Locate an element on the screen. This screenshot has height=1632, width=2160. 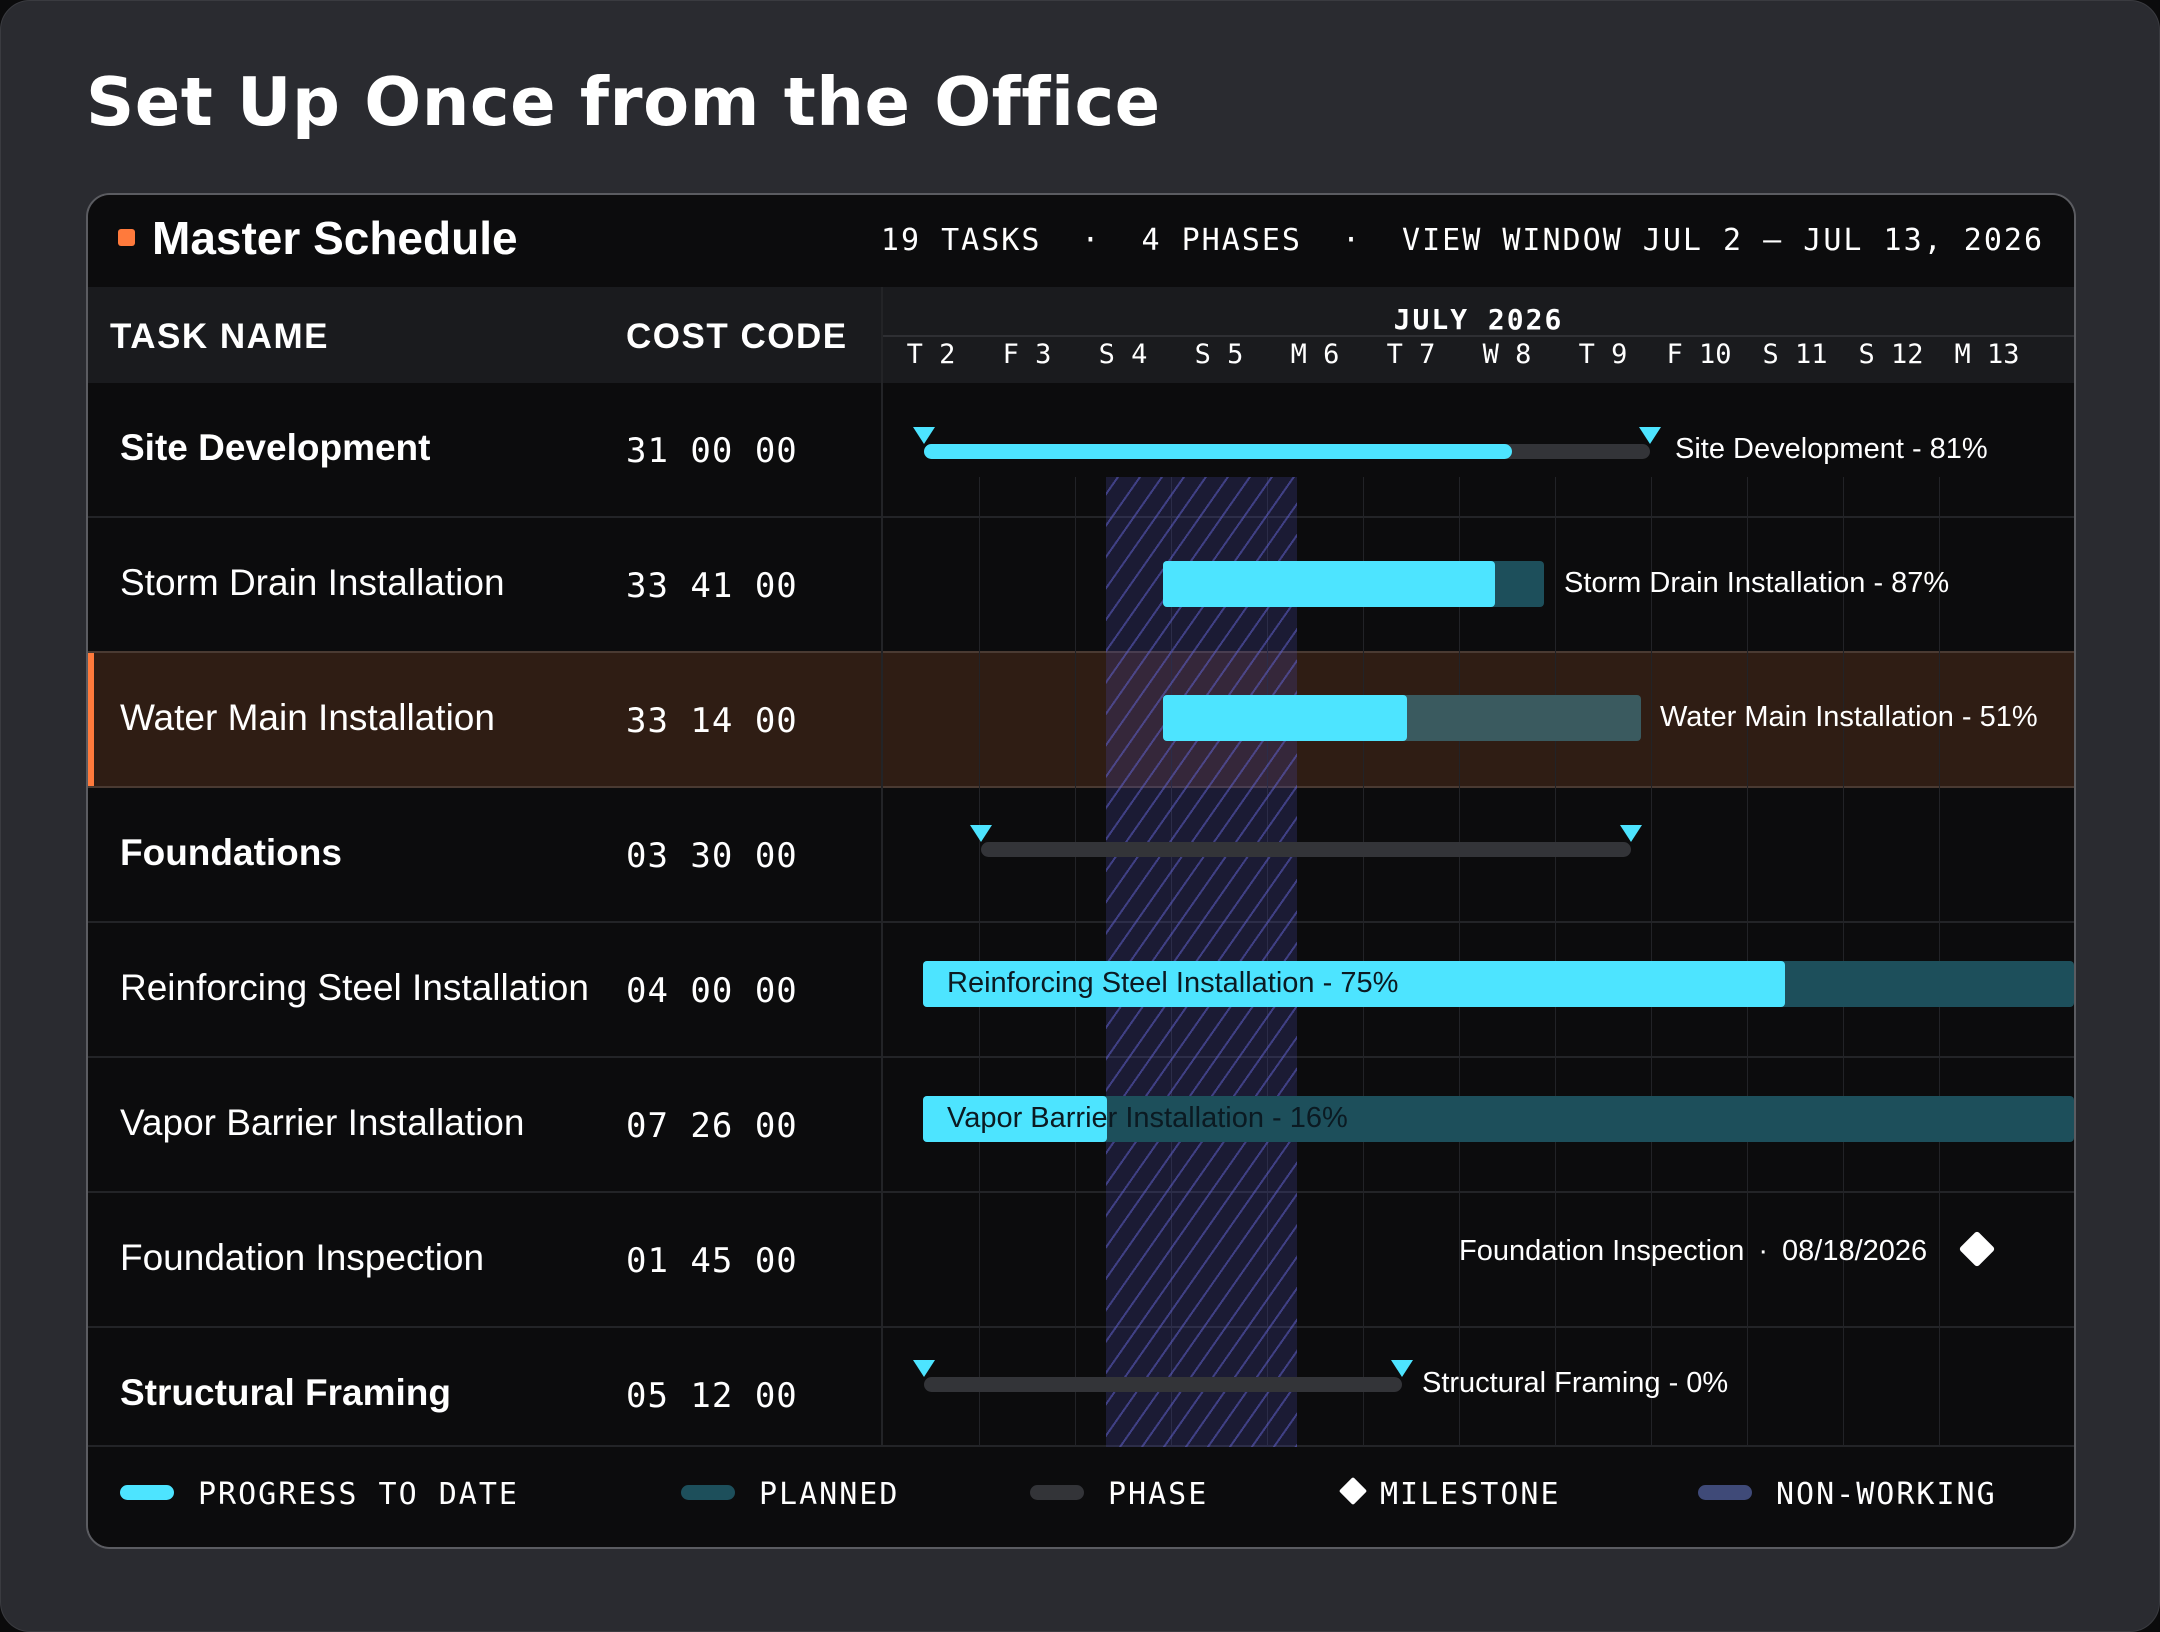
schedule-title: Master Schedule is located at coordinates (335, 238).